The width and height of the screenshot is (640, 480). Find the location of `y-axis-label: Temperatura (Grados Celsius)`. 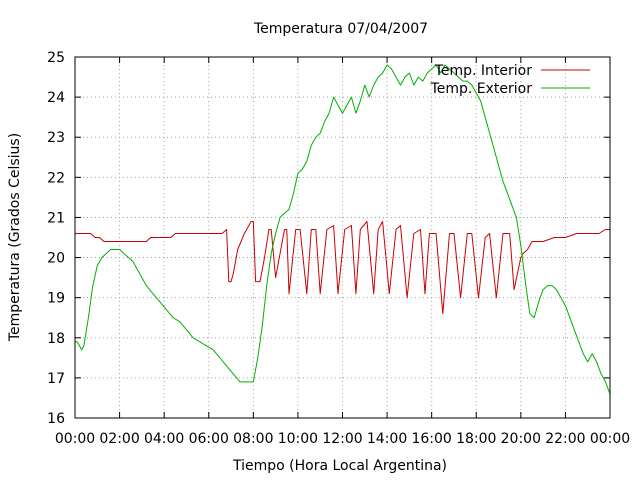

y-axis-label: Temperatura (Grados Celsius) is located at coordinates (15, 237).